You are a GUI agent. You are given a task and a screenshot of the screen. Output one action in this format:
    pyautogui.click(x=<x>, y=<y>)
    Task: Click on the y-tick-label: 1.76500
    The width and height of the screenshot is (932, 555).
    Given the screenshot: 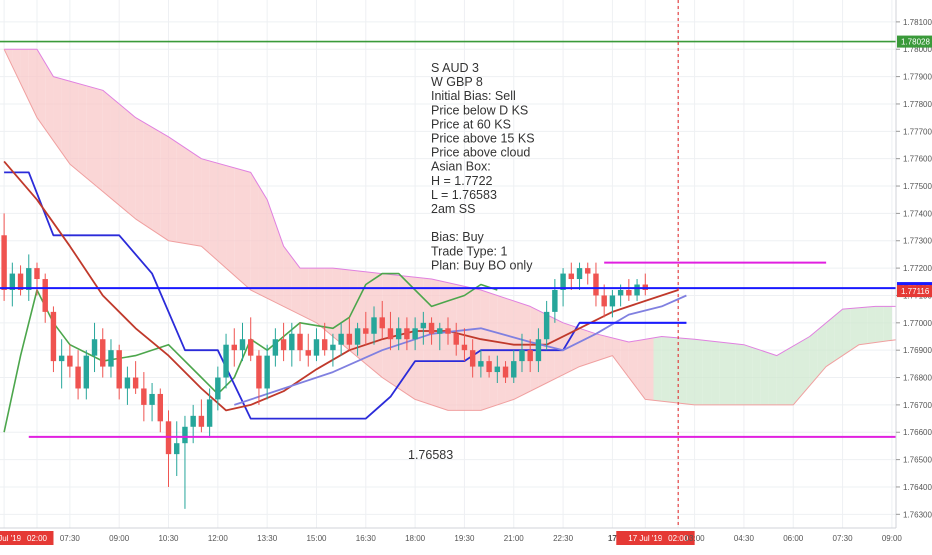 What is the action you would take?
    pyautogui.click(x=917, y=460)
    